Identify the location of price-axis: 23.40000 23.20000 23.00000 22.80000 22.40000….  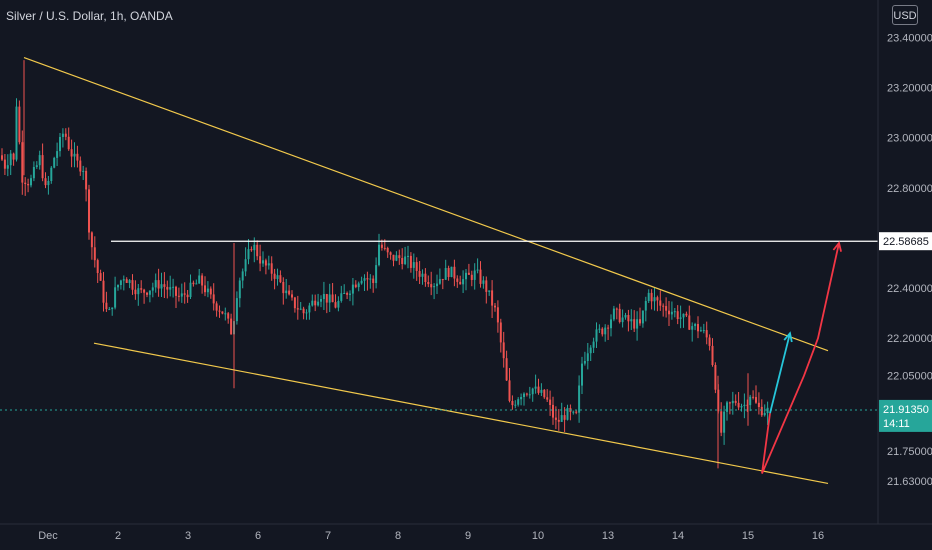
(909, 261).